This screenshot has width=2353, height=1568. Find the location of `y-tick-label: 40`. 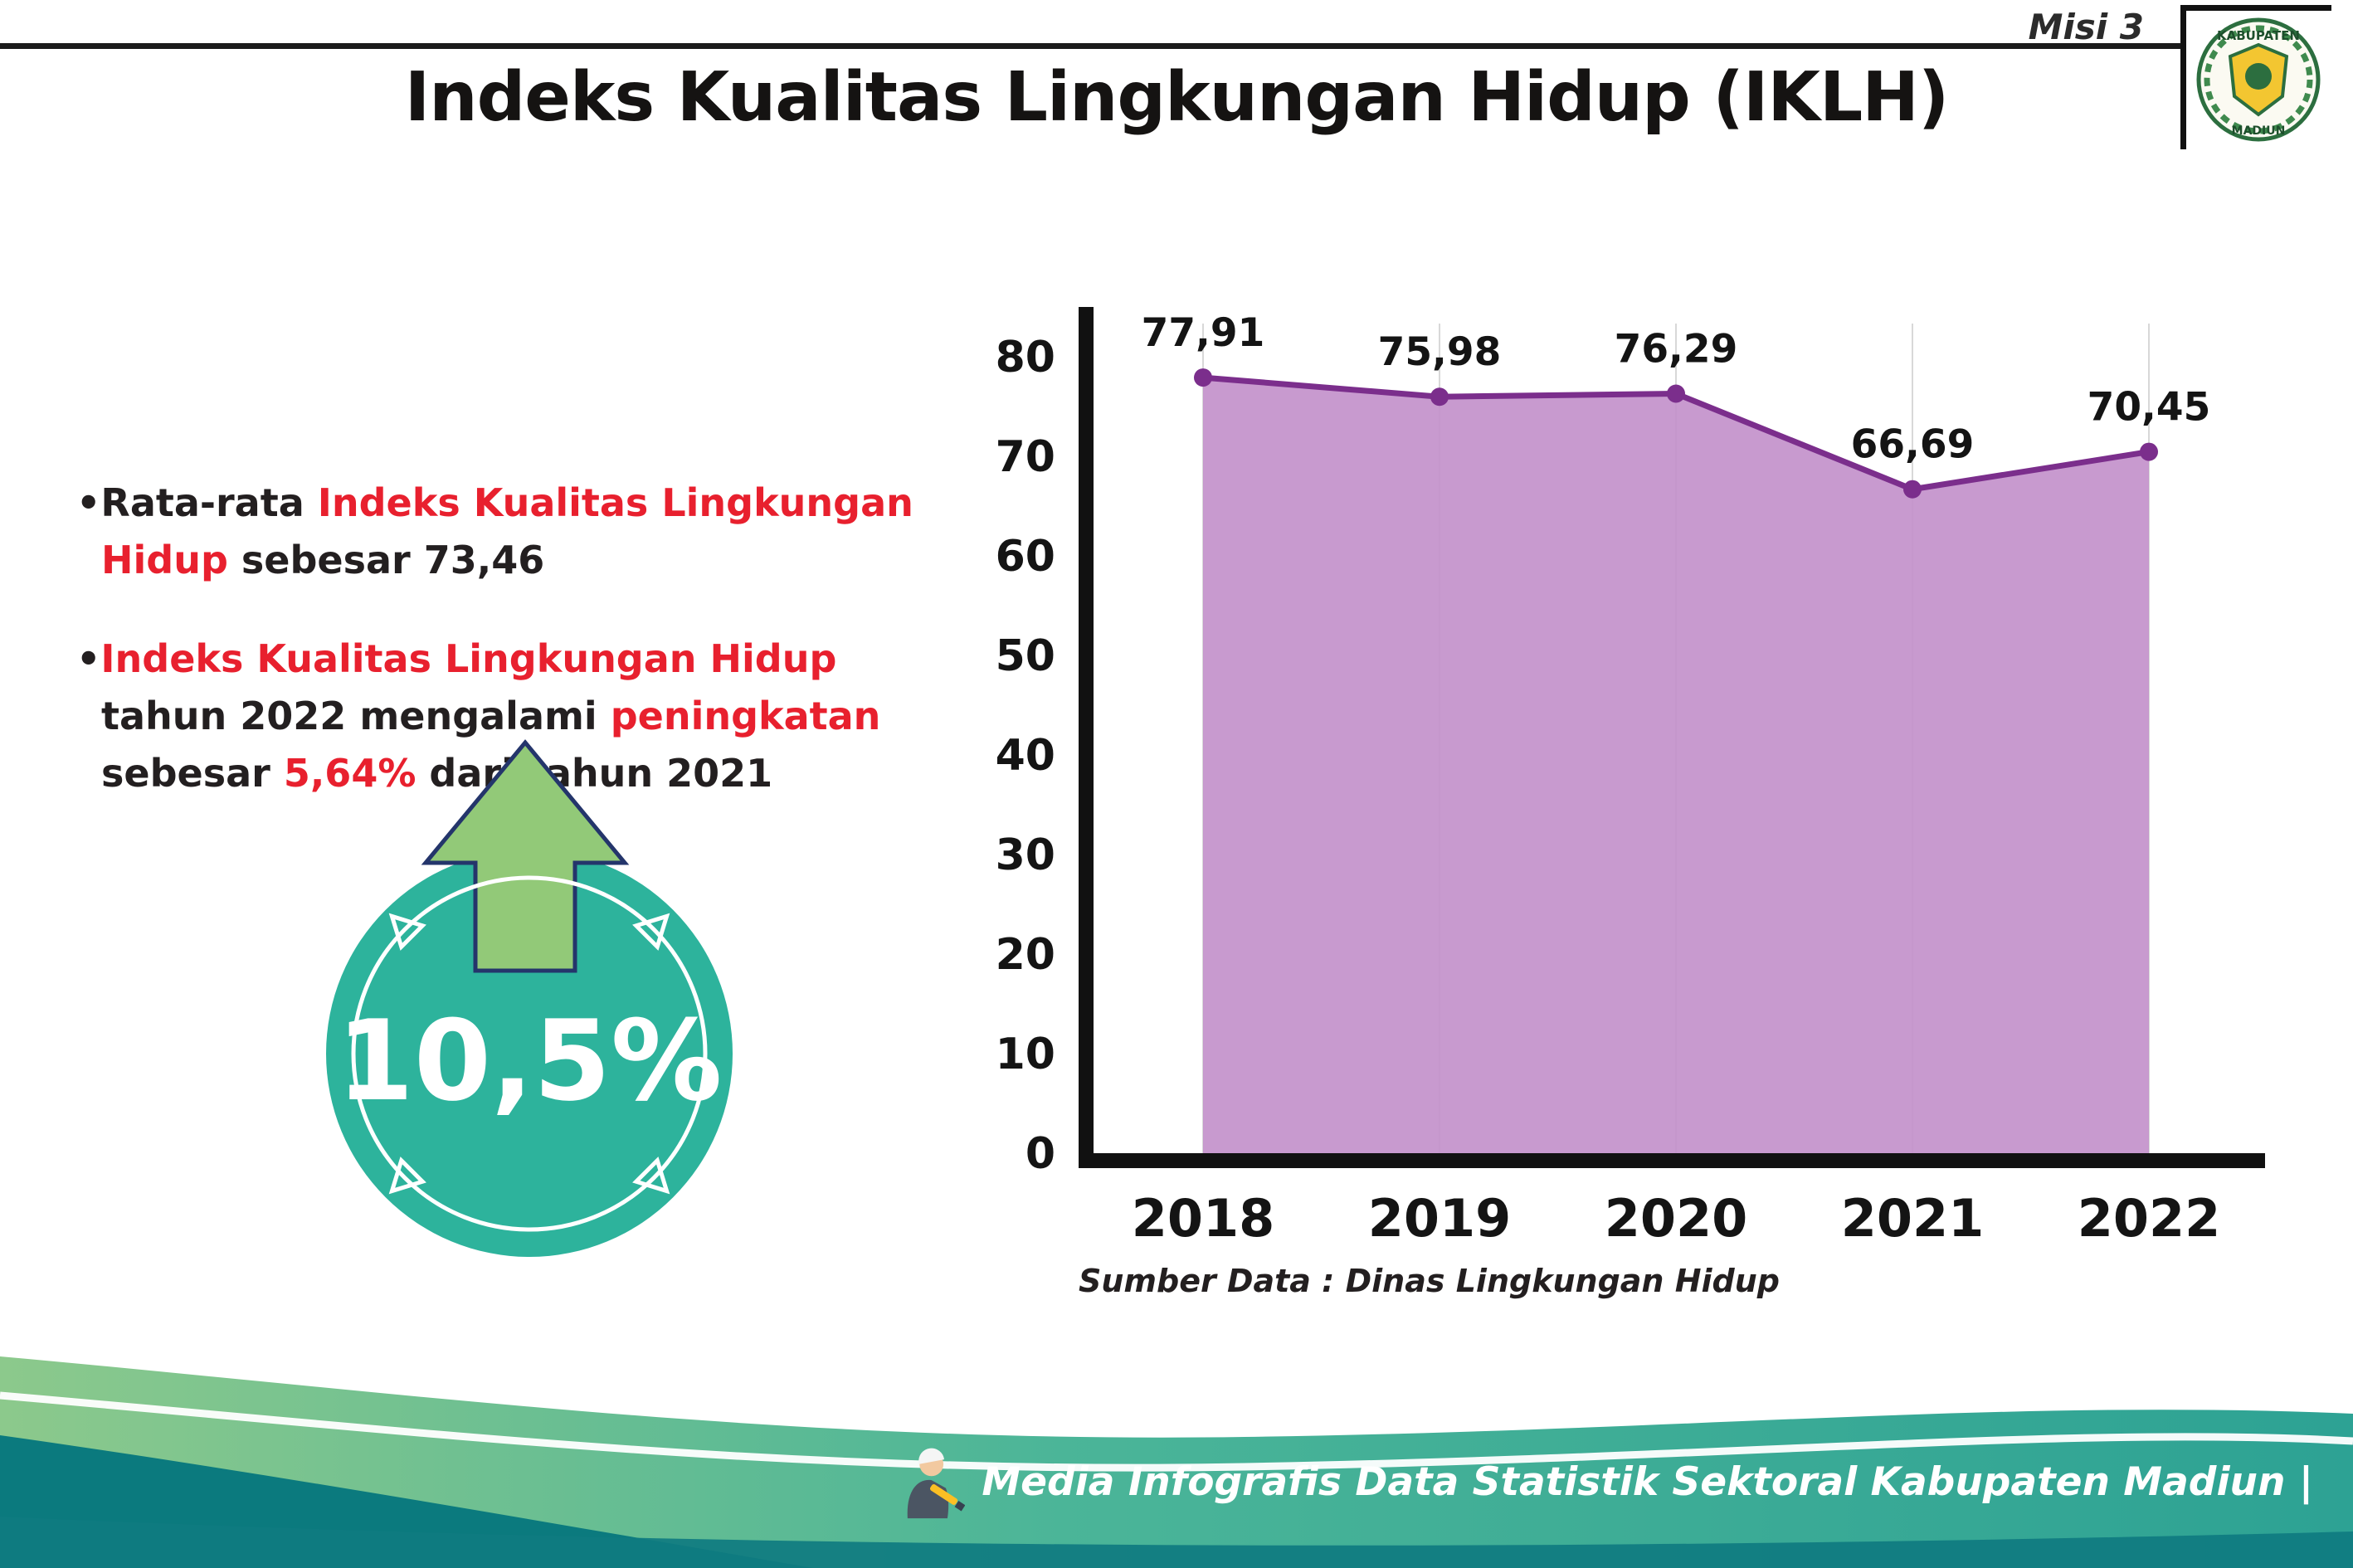

y-tick-label: 40 is located at coordinates (1025, 756).